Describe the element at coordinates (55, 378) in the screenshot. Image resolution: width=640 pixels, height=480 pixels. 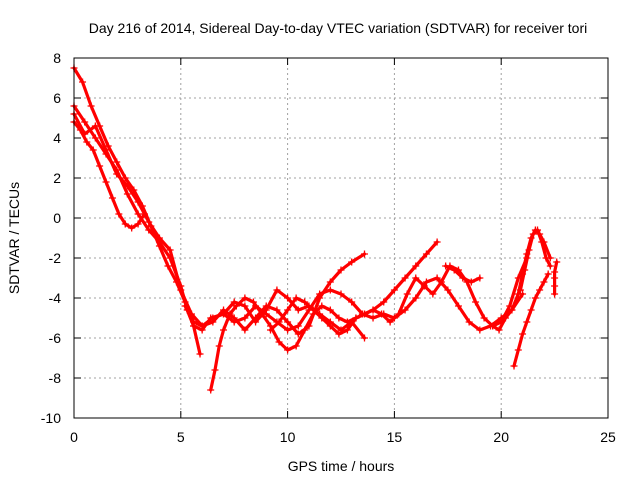
I see `y-tick-label: -8` at that location.